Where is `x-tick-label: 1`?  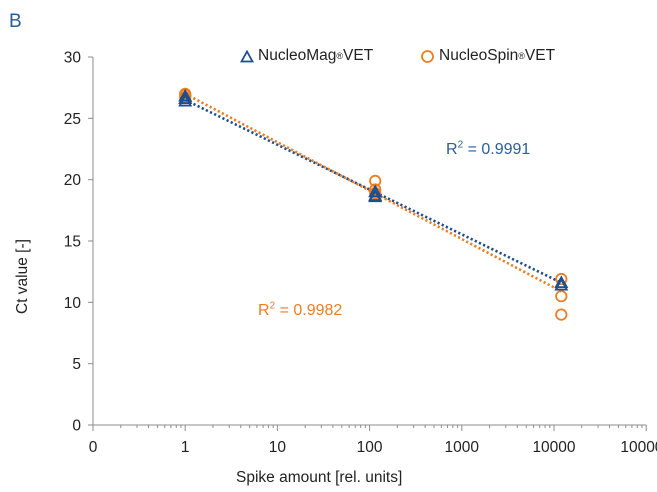
x-tick-label: 1 is located at coordinates (185, 447).